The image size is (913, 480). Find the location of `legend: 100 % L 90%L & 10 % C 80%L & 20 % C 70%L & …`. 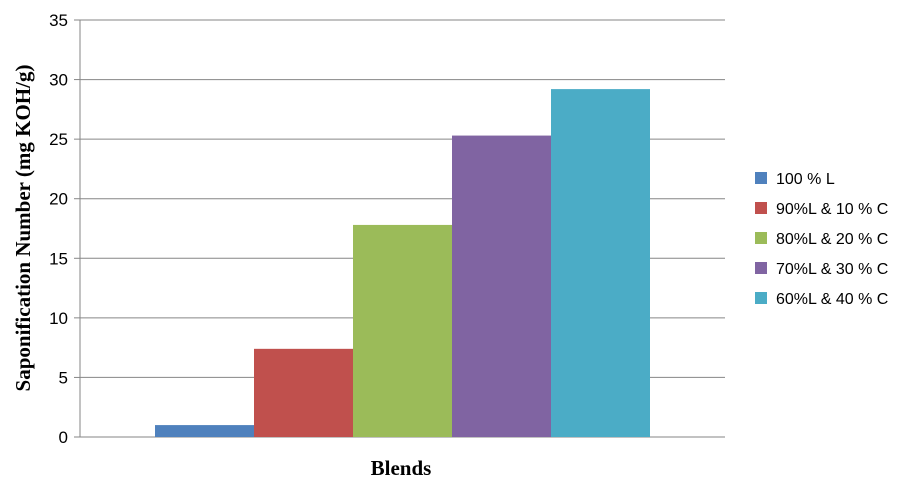

legend: 100 % L 90%L & 10 % C 80%L & 20 % C 70%L & … is located at coordinates (821, 239).